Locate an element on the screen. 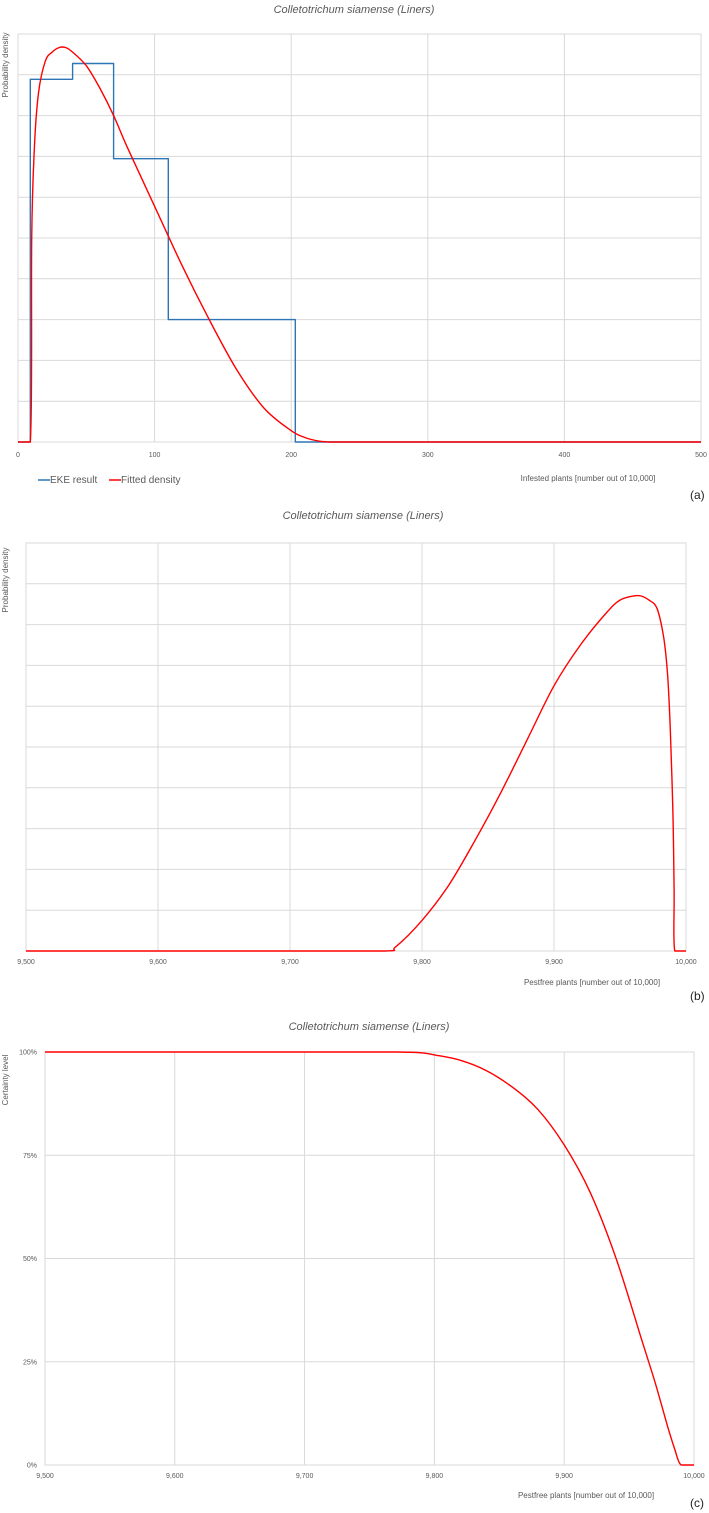 Image resolution: width=709 pixels, height=1513 pixels. legend-fitted-label: Fitted density is located at coordinates (150, 480).